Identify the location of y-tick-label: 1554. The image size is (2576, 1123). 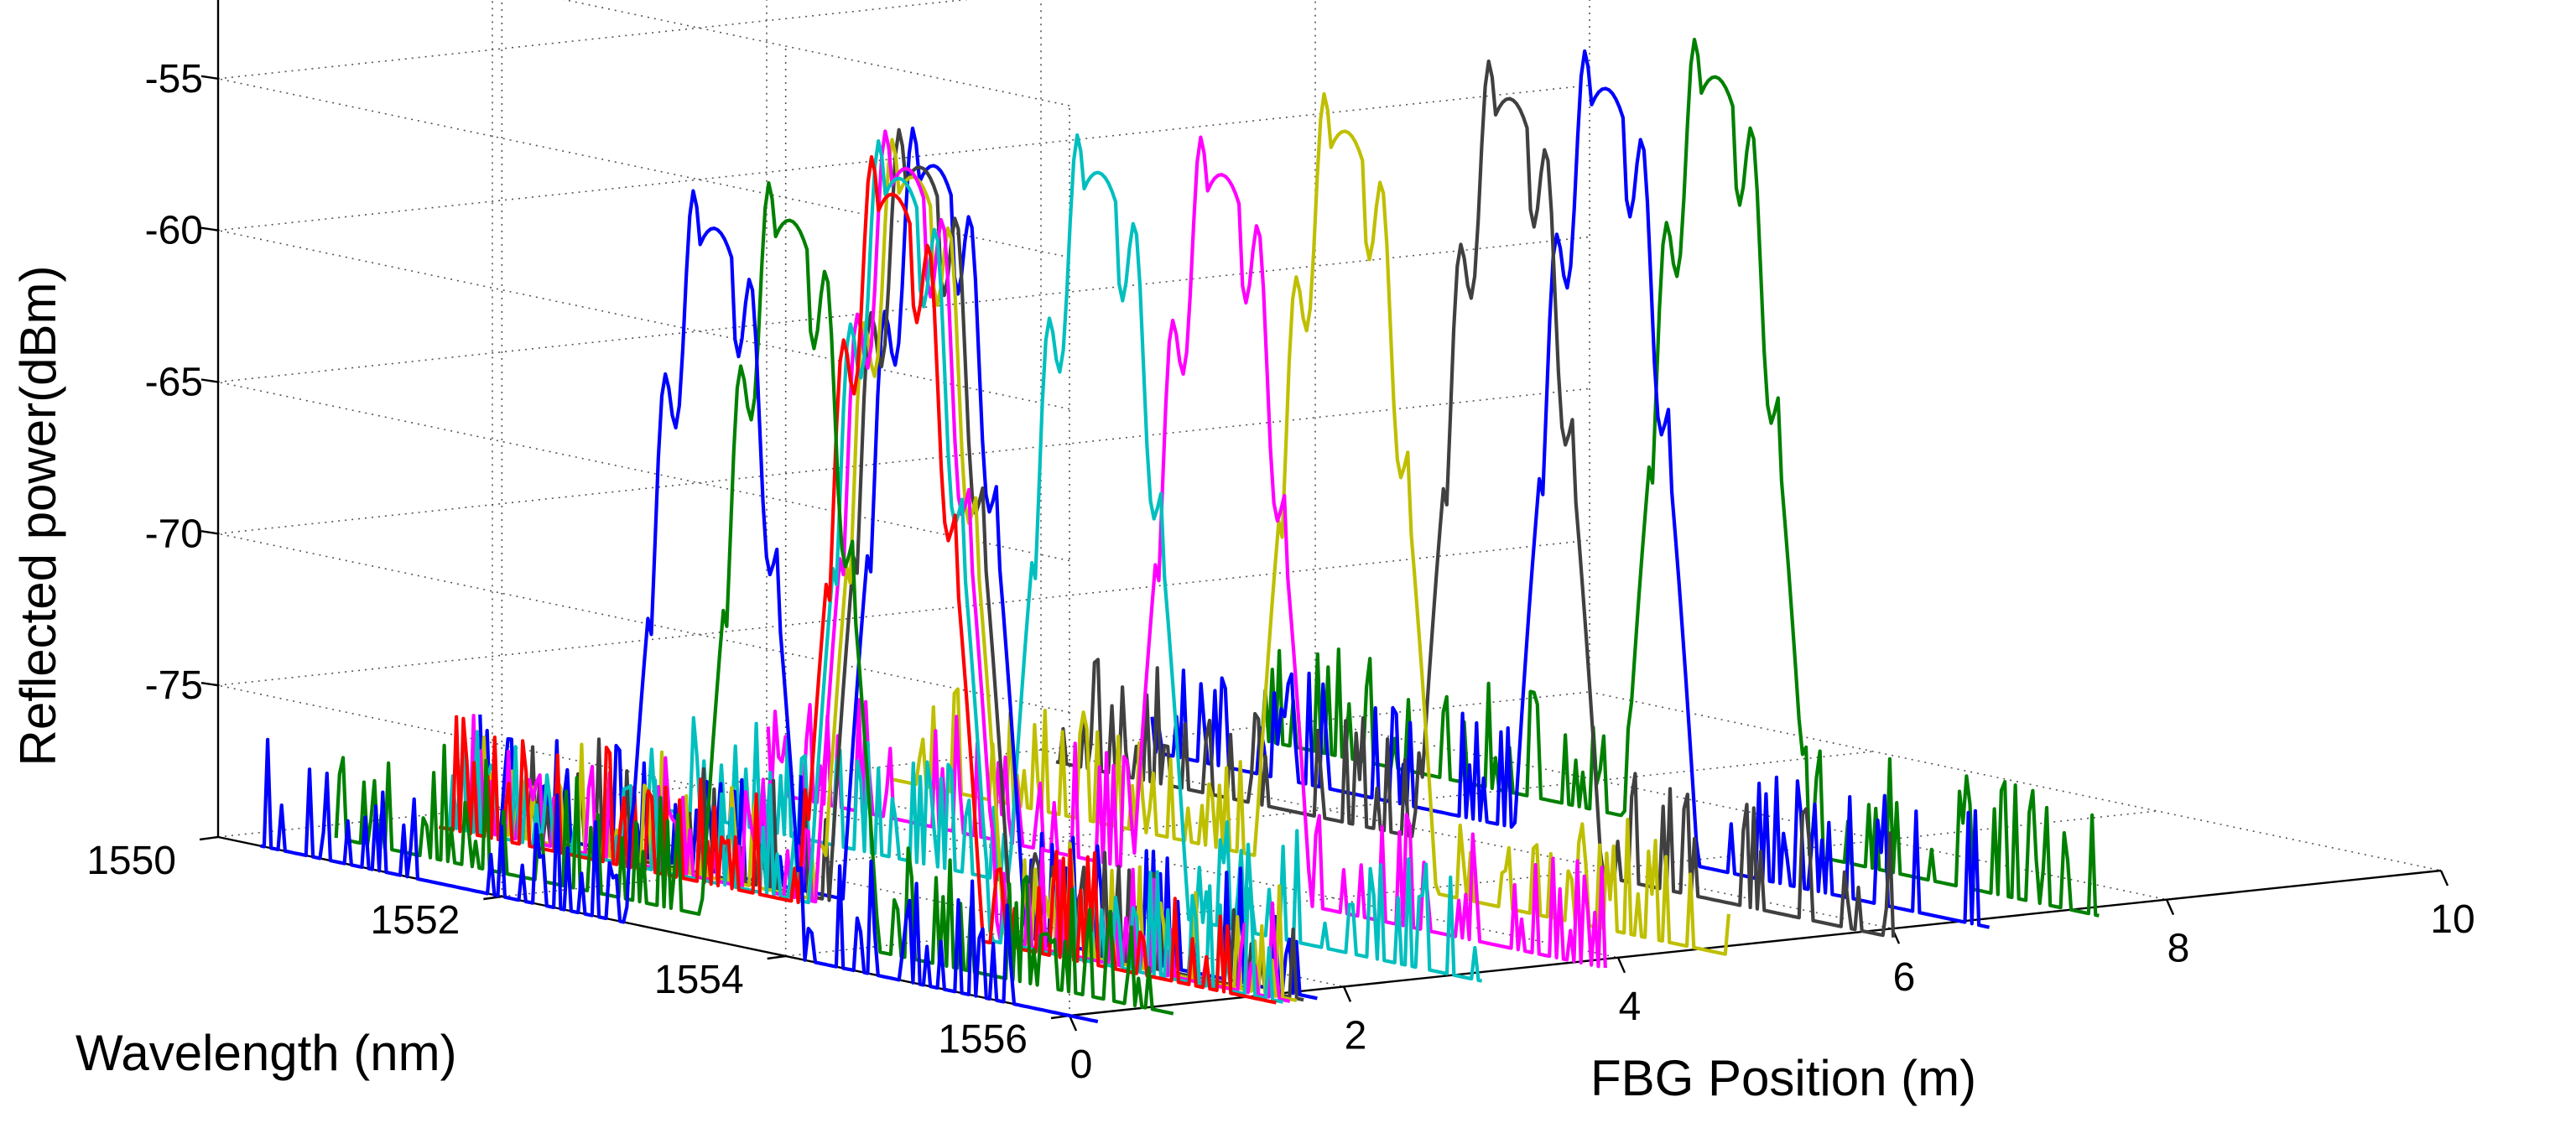
(699, 980).